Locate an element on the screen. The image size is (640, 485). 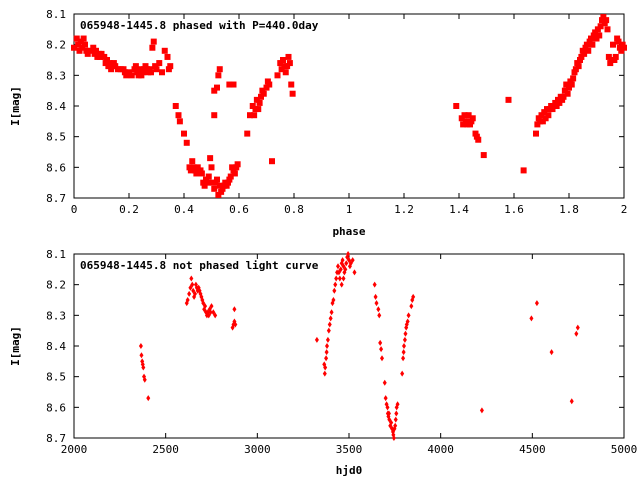
x-tick-label: 1.2 is located at coordinates (404, 209).